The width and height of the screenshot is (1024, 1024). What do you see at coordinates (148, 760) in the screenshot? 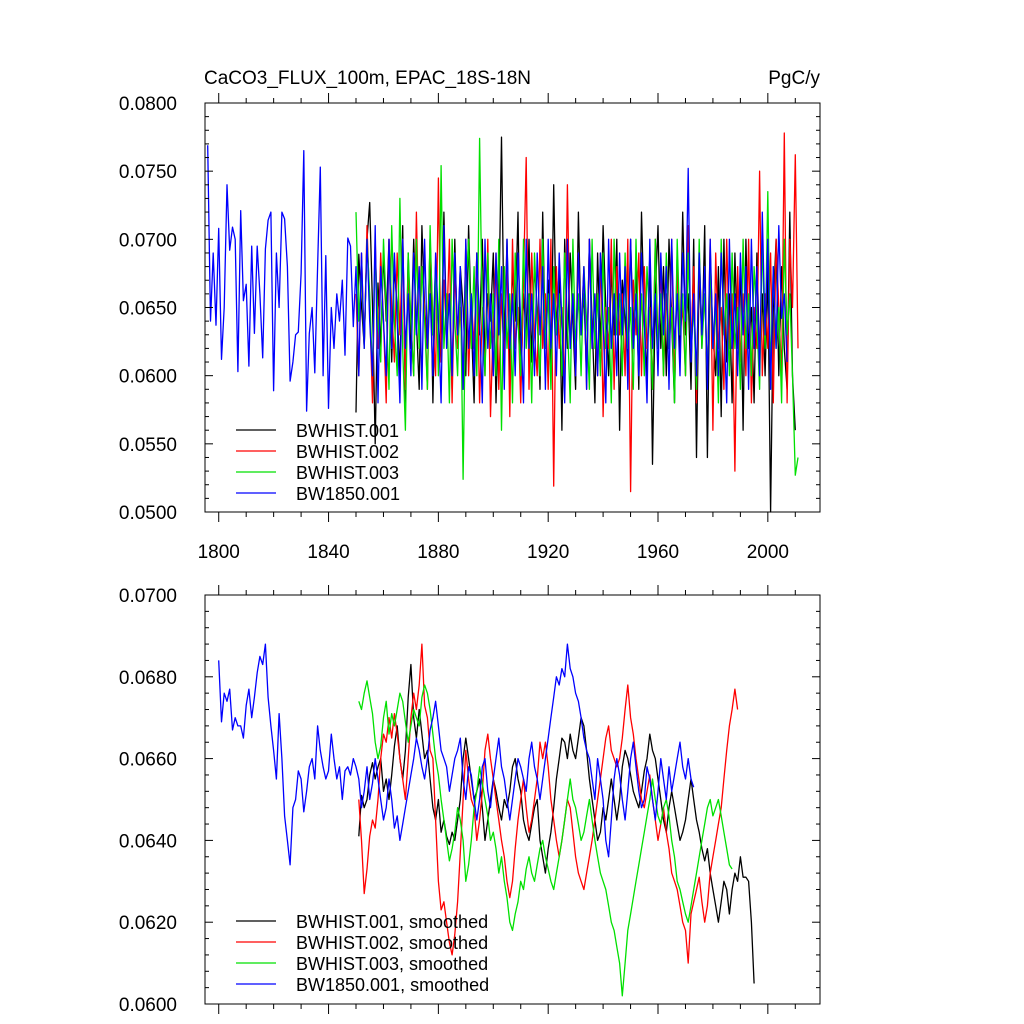
I see `bottom-ytick-label: 0.0660` at bounding box center [148, 760].